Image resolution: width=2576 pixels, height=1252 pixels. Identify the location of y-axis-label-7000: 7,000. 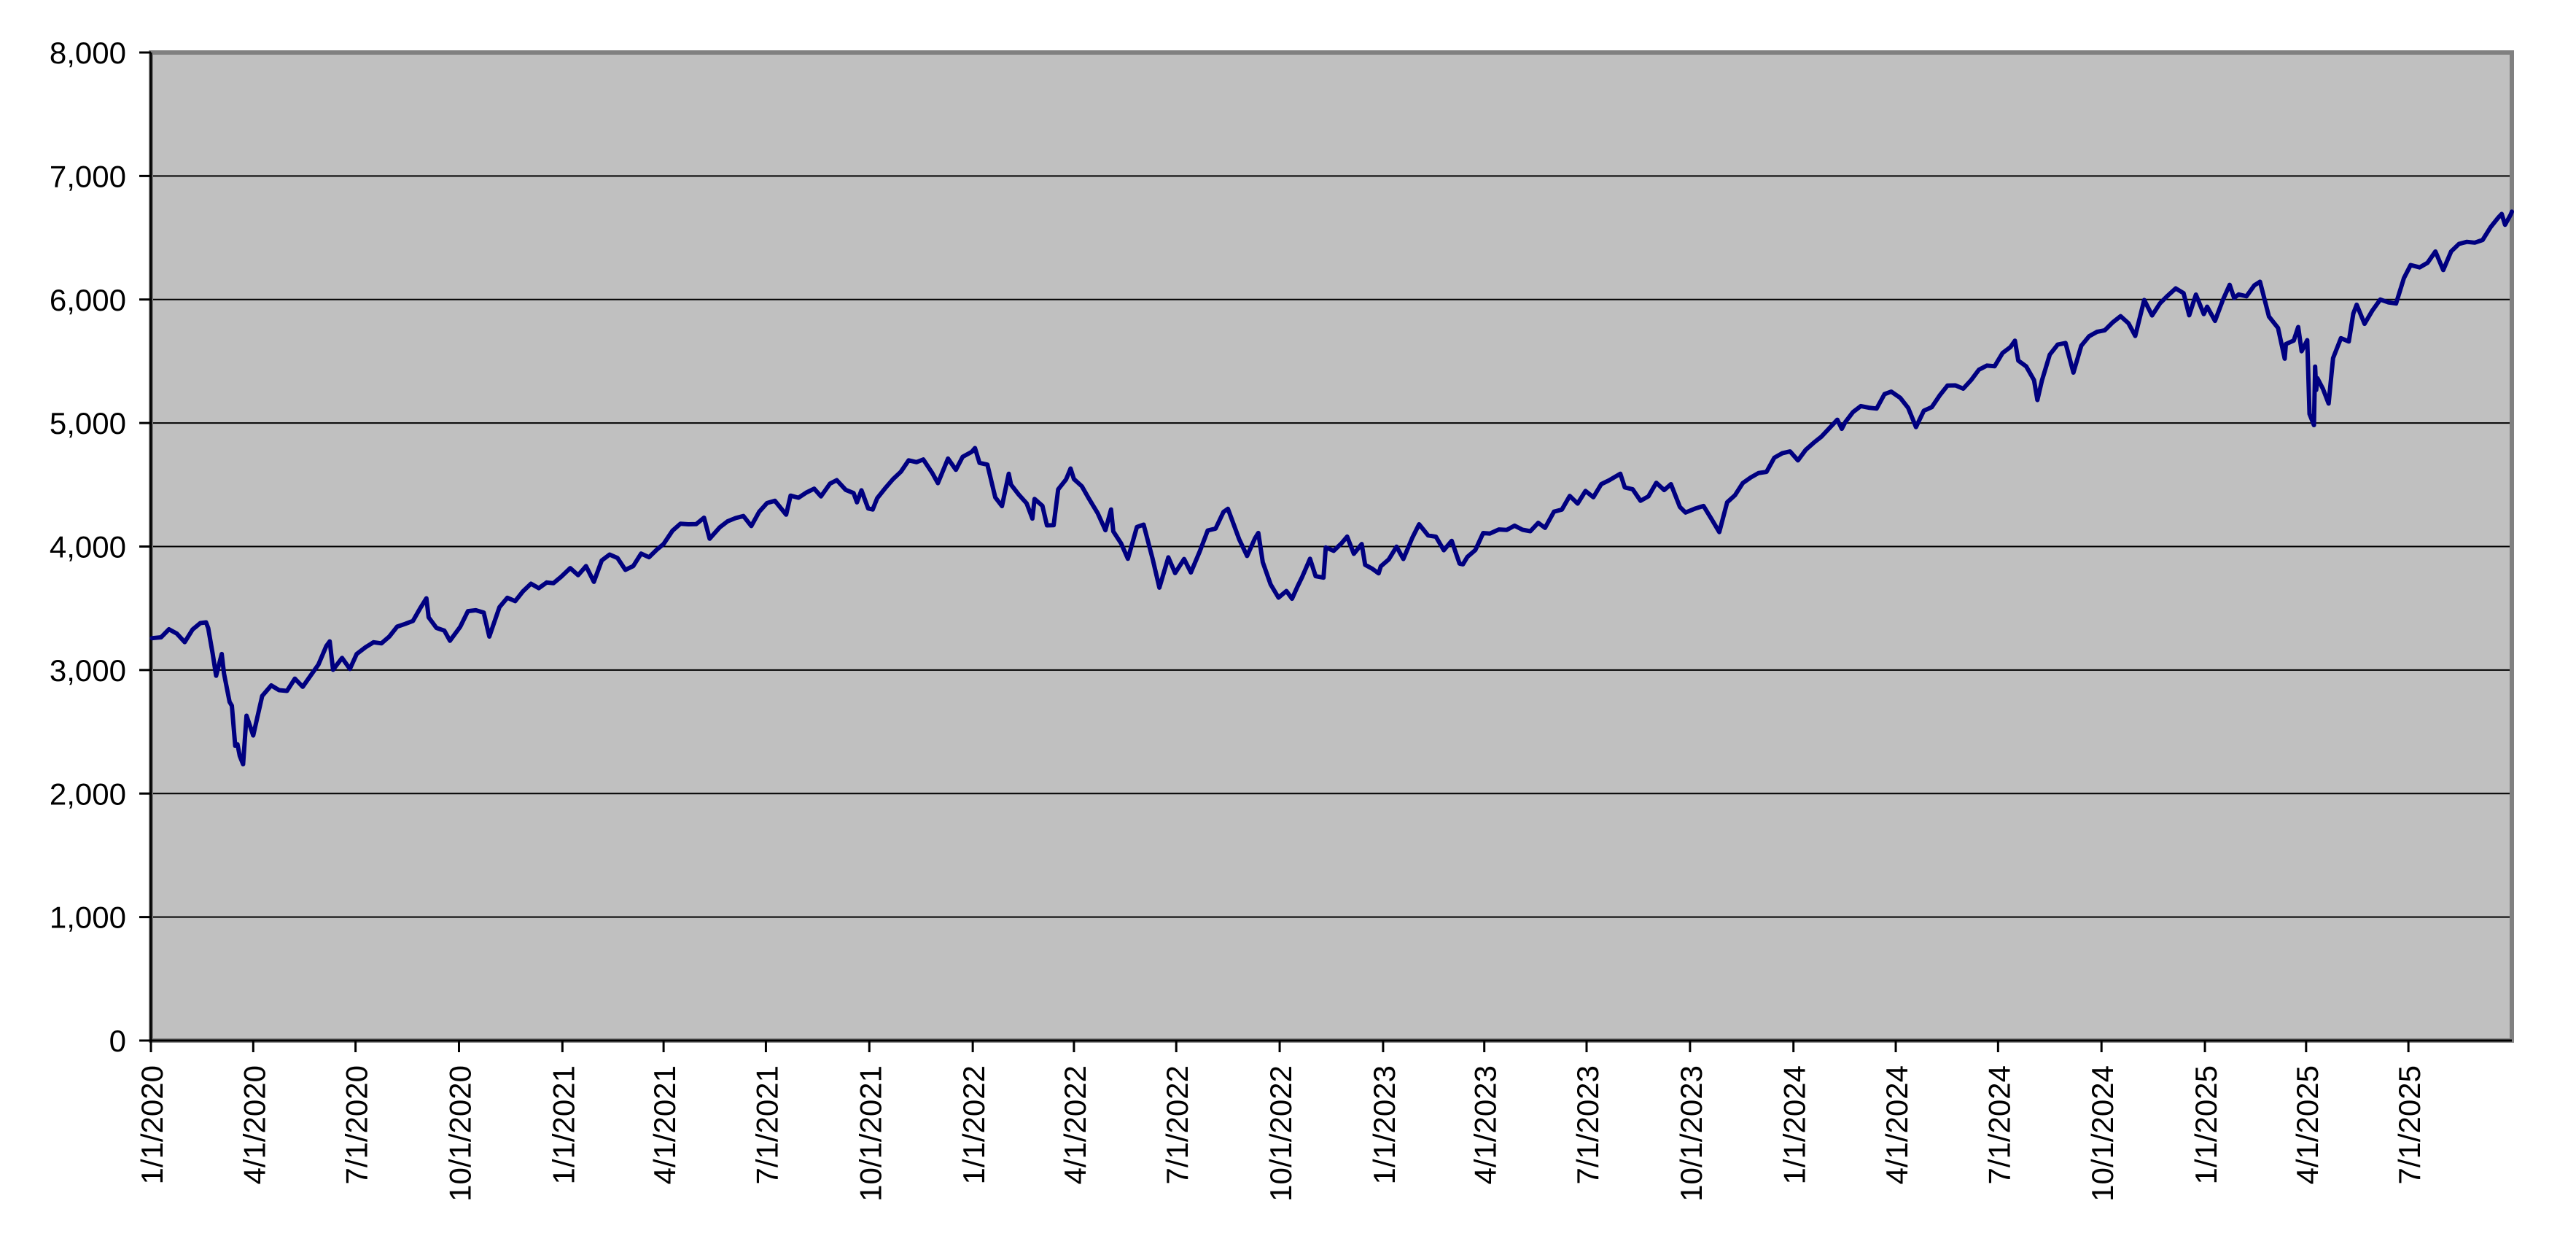
(88, 176).